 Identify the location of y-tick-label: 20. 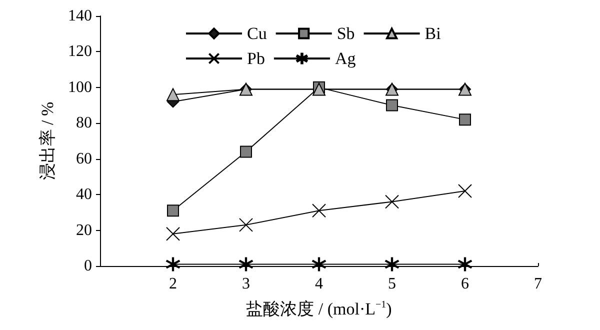
(84, 230).